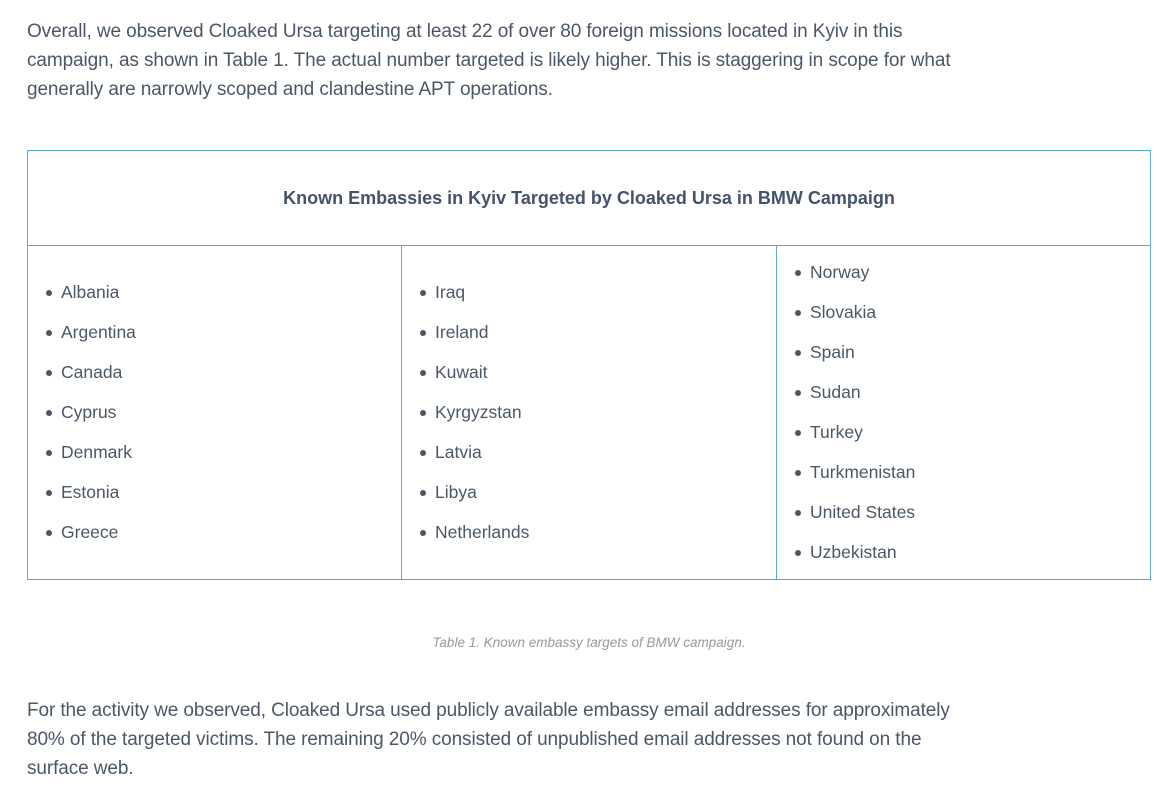  Describe the element at coordinates (980, 313) in the screenshot. I see `country-item: Slovakia` at that location.